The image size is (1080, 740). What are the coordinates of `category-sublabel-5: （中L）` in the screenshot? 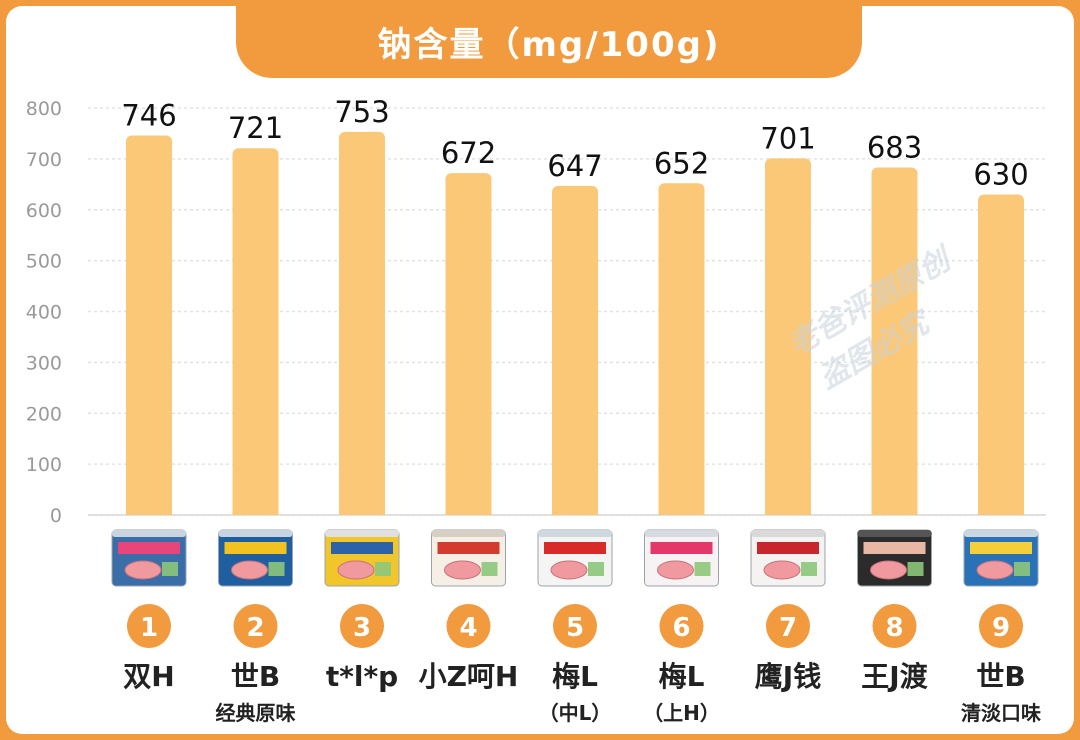 It's located at (575, 713).